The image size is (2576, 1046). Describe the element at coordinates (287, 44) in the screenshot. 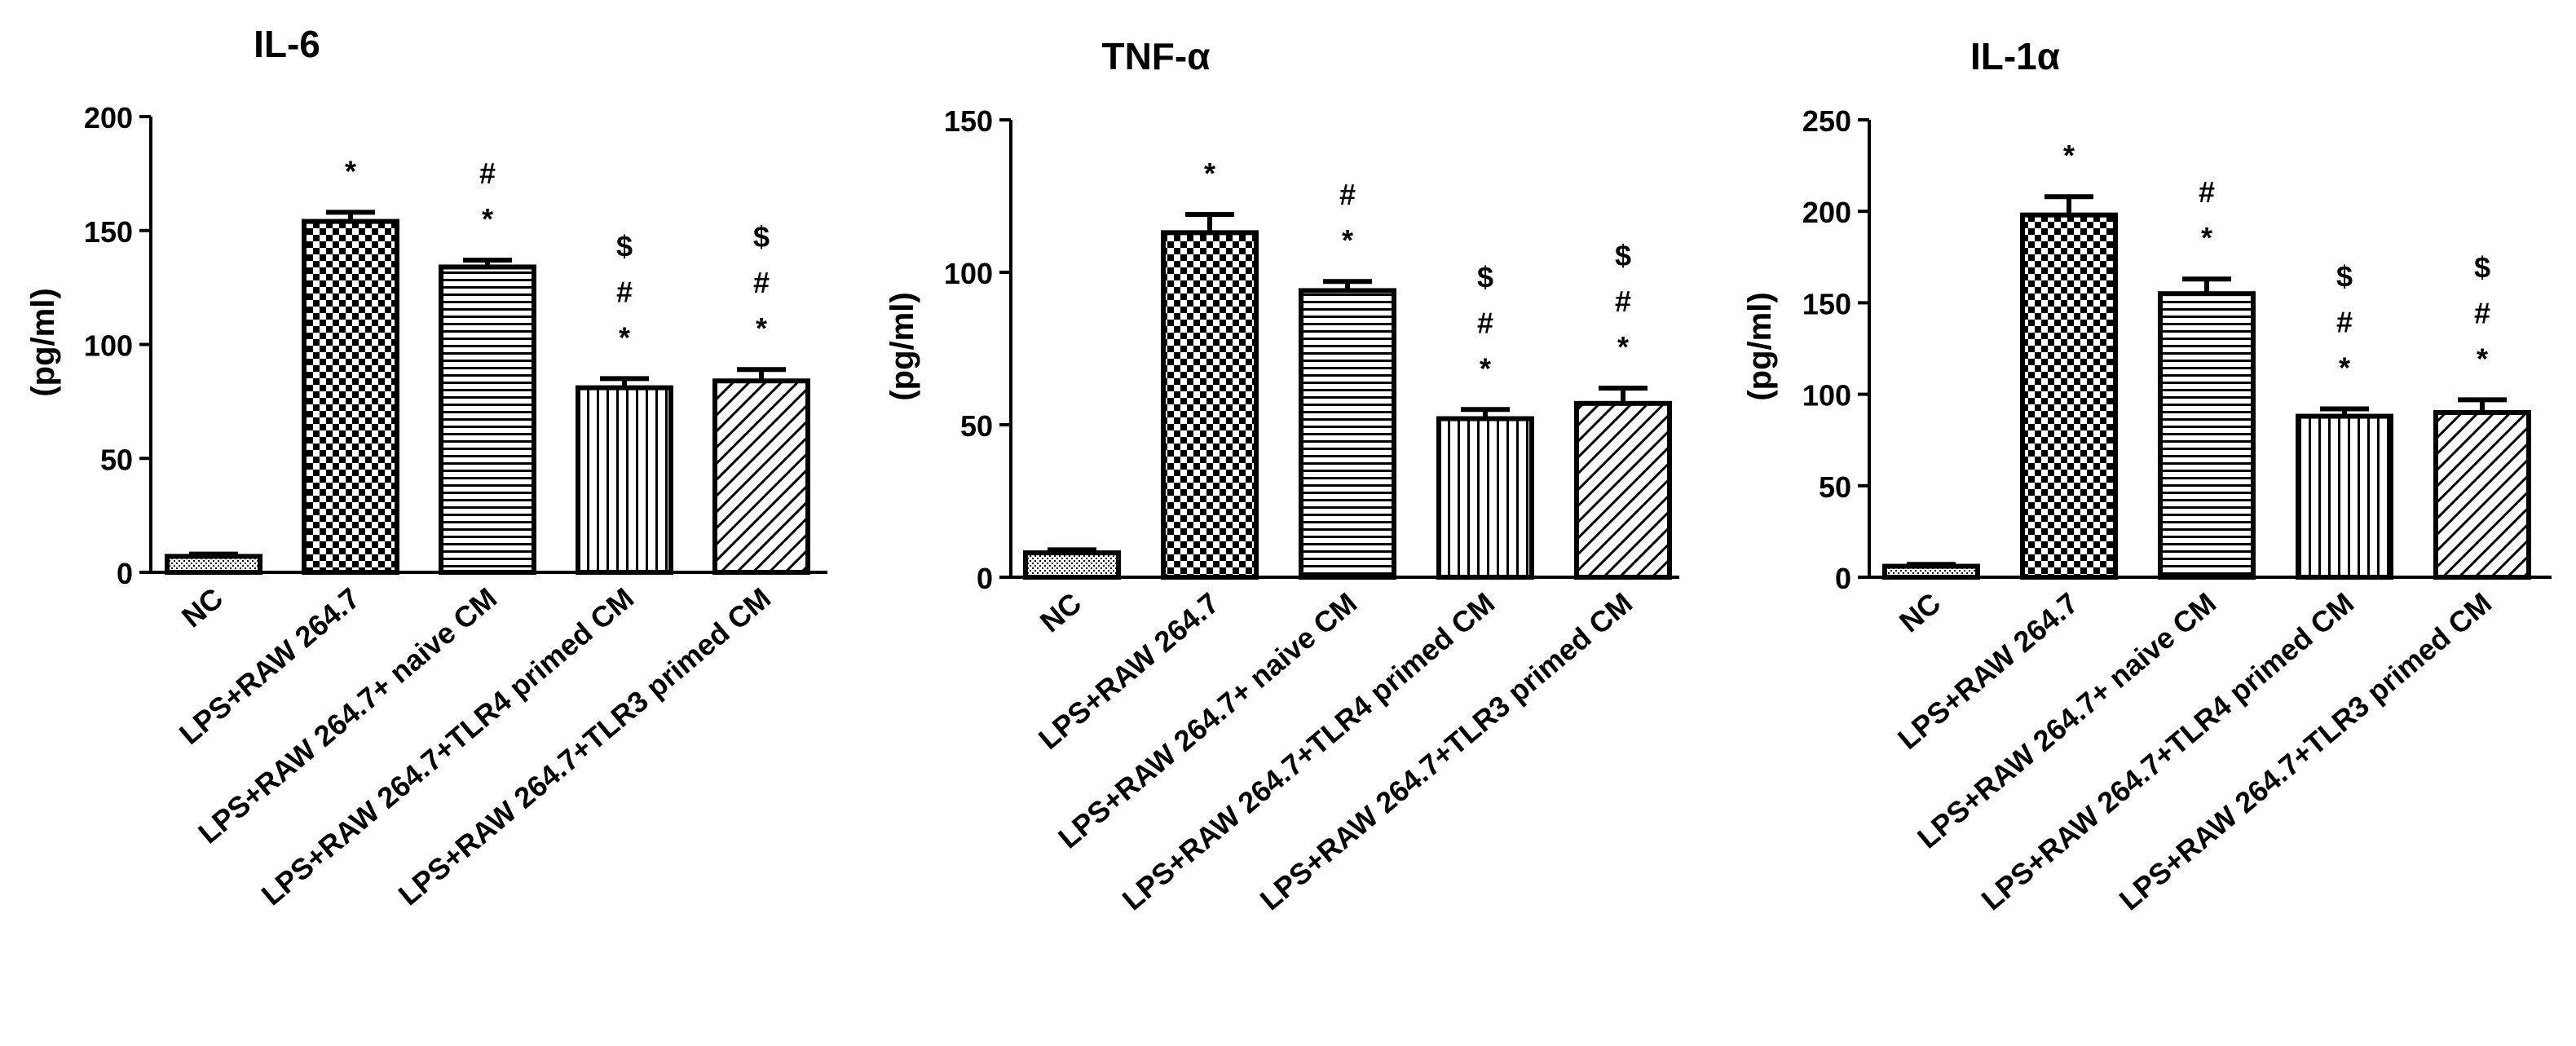

I see `chart-title: IL-6` at that location.